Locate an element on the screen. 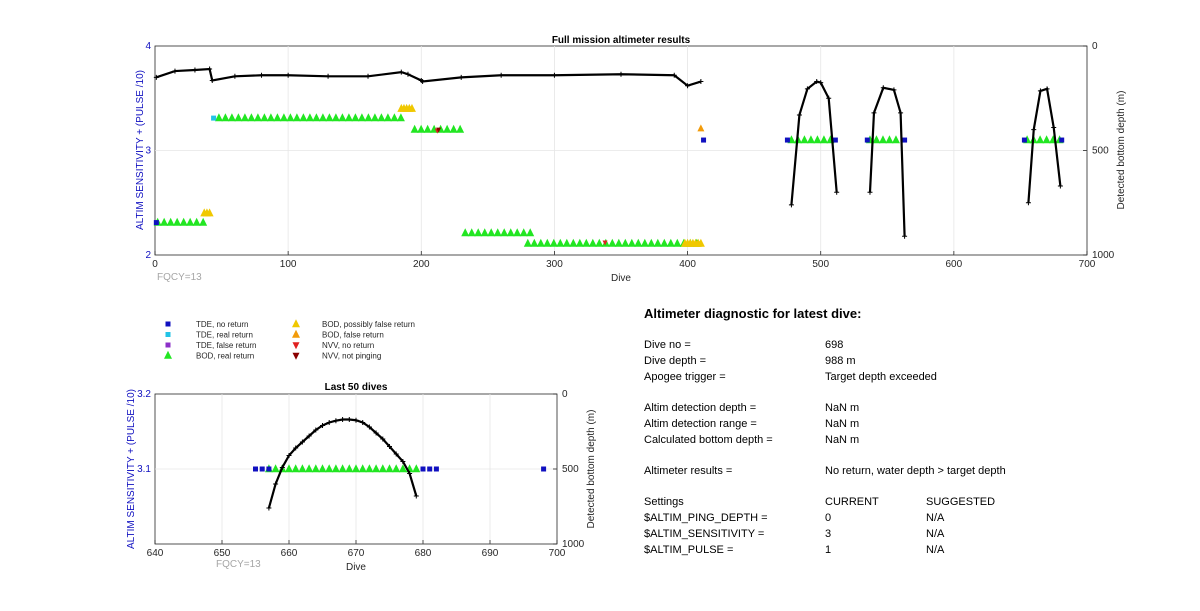 The image size is (1200, 611). top-x-axis-label: Dive is located at coordinates (621, 278).